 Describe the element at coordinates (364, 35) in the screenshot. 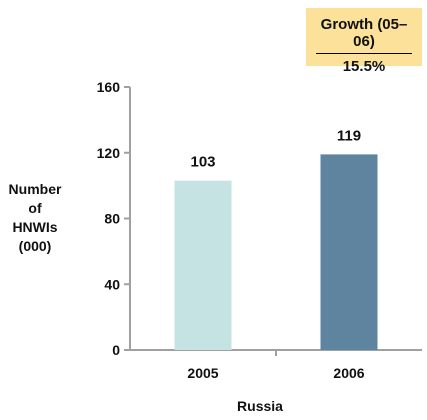

I see `growth-title: Growth (05–06)` at that location.